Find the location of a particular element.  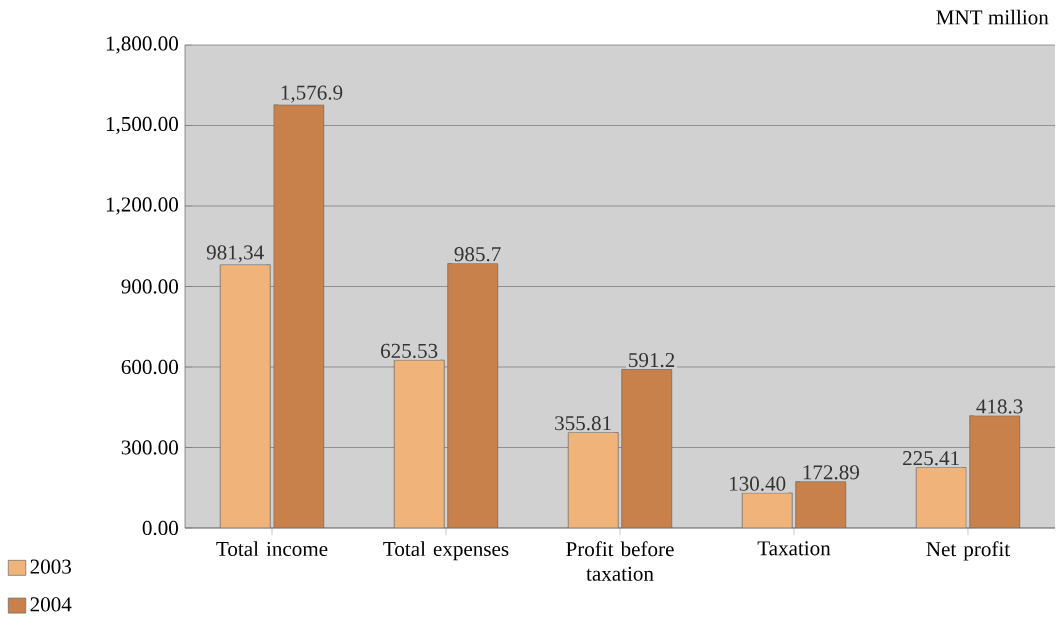

text: MNT million is located at coordinates (992, 17).